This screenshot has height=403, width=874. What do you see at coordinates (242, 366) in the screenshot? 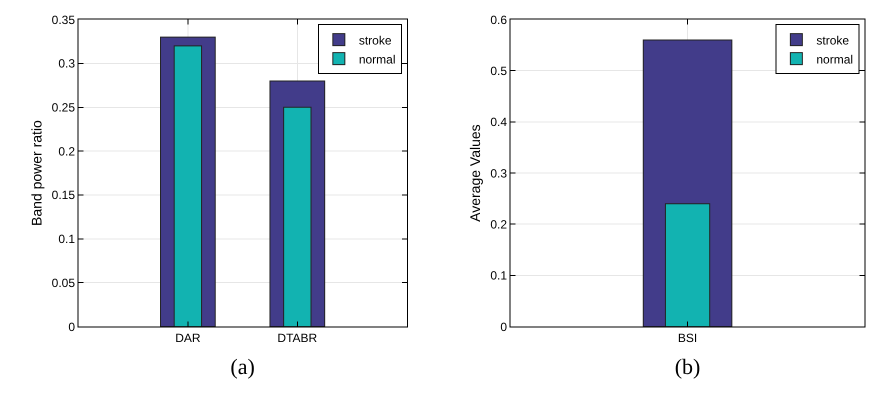
I see `x-axis-title: (a)` at bounding box center [242, 366].